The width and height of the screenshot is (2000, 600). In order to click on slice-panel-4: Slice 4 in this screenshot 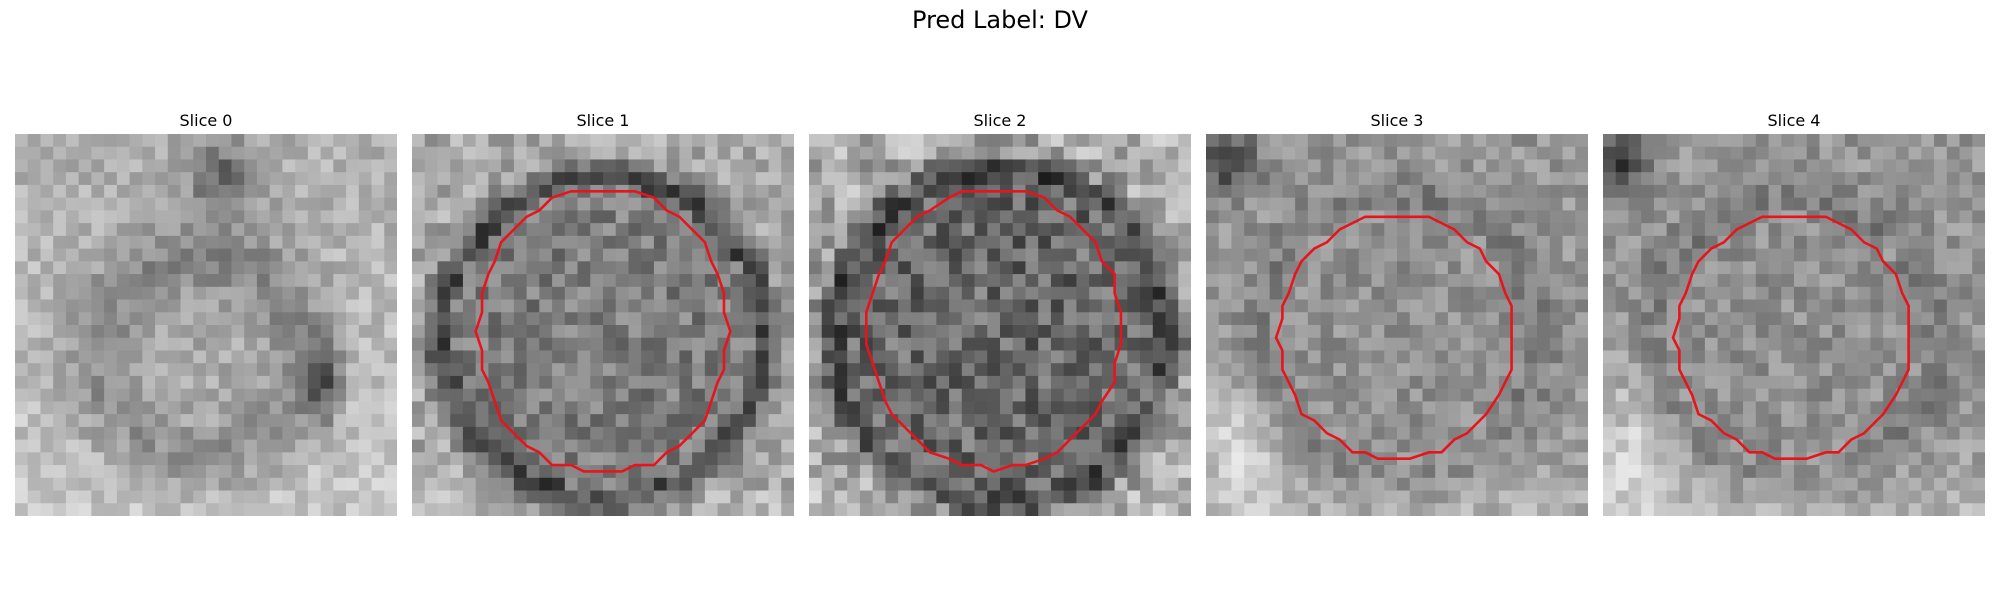, I will do `click(1794, 312)`.